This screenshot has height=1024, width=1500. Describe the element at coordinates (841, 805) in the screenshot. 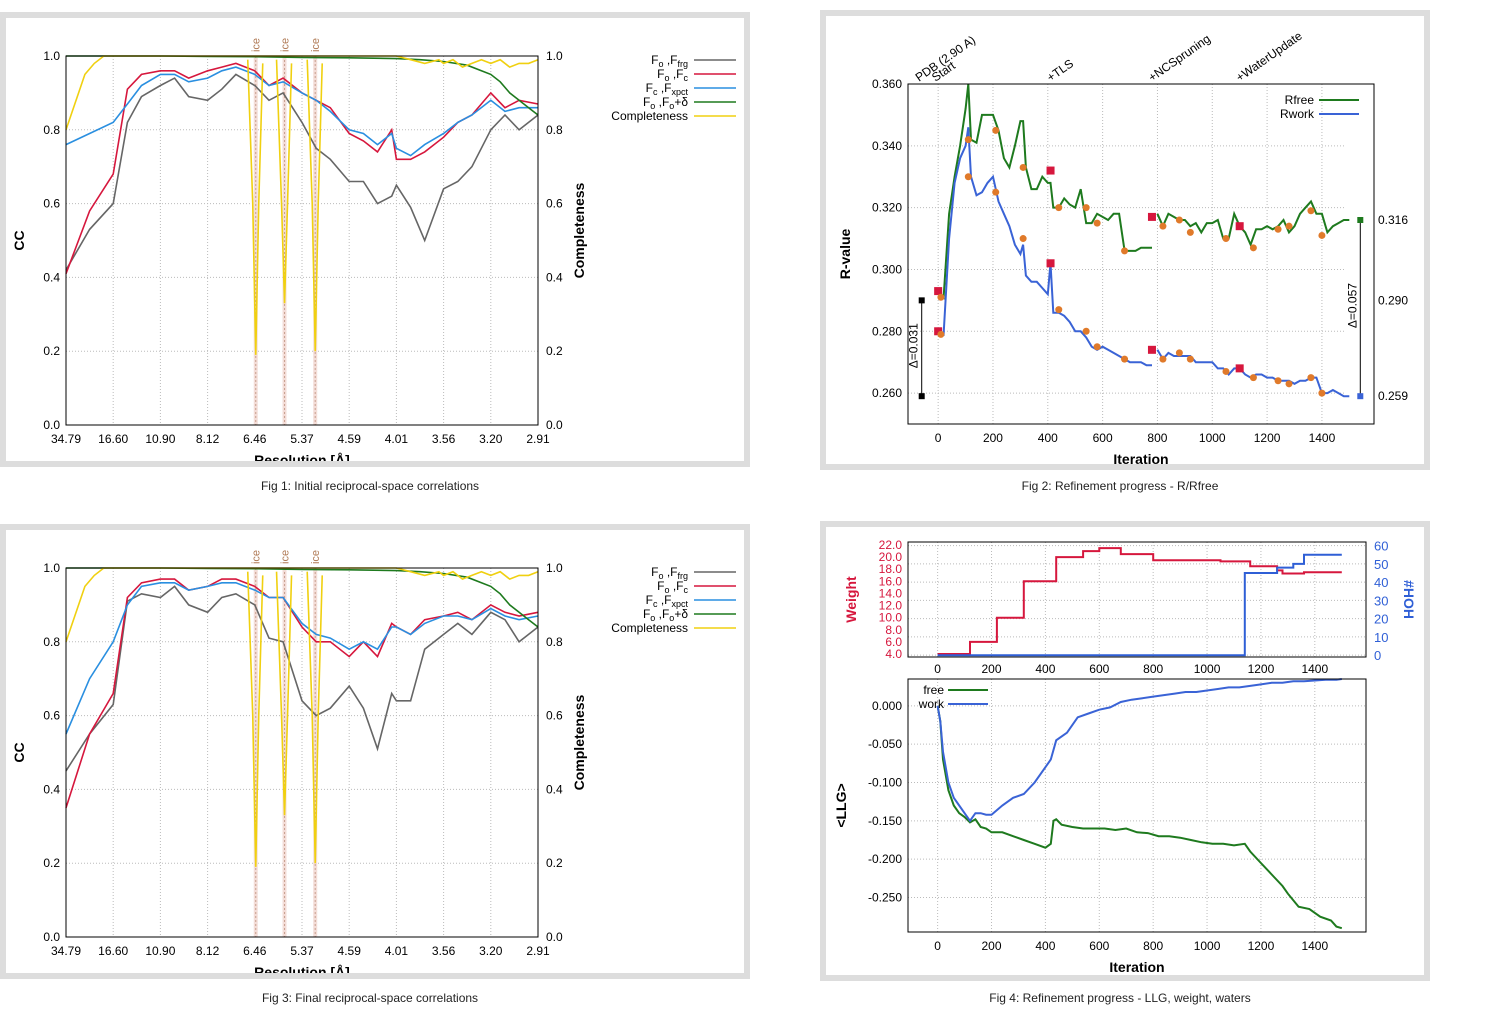

I see `llg-axis-label: <LLG>` at that location.